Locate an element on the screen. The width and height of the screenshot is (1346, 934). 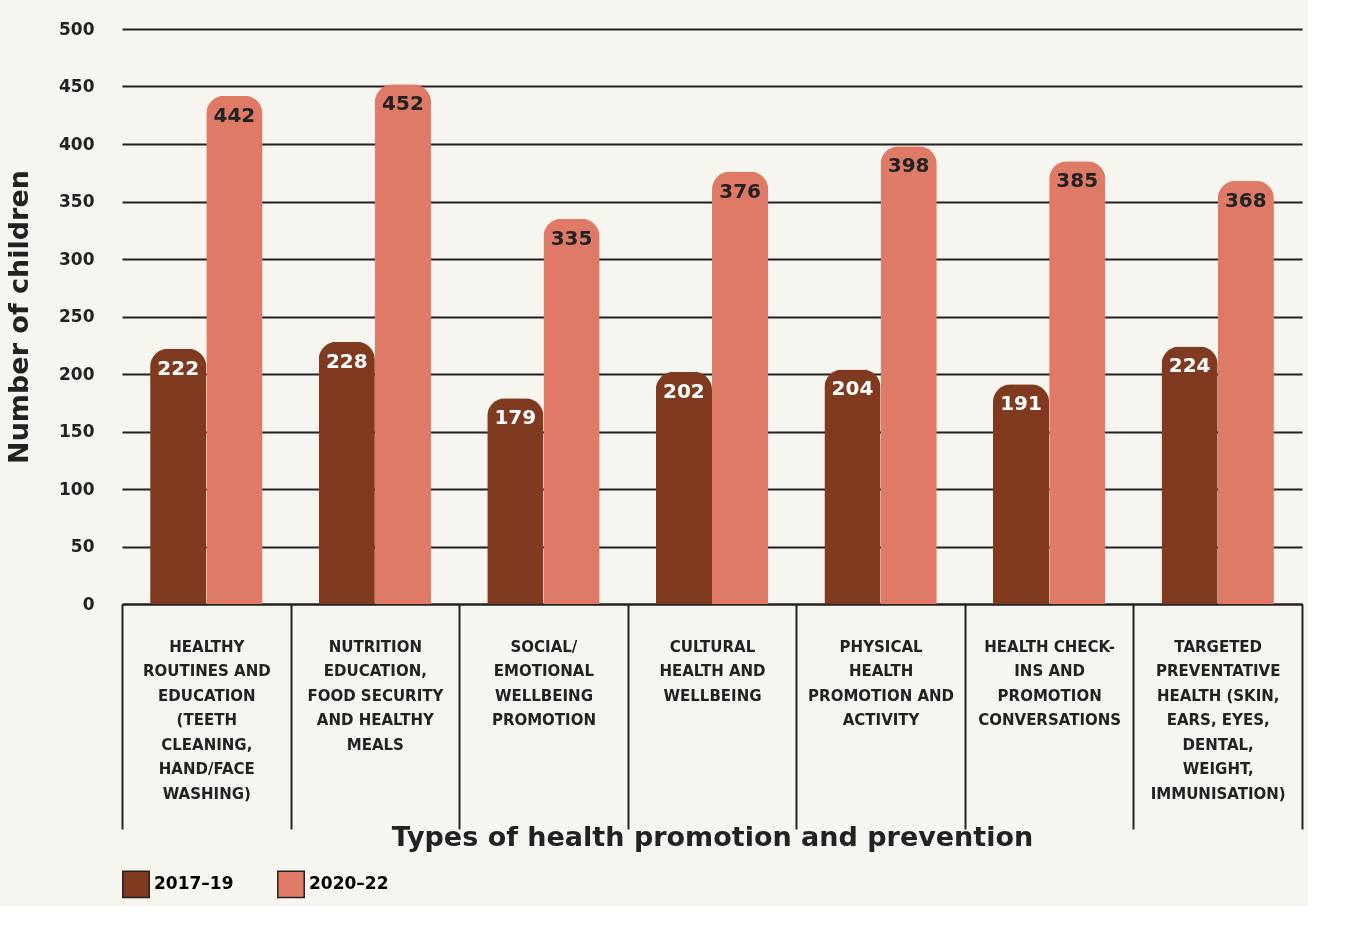
data-label: 335 is located at coordinates (571, 237).